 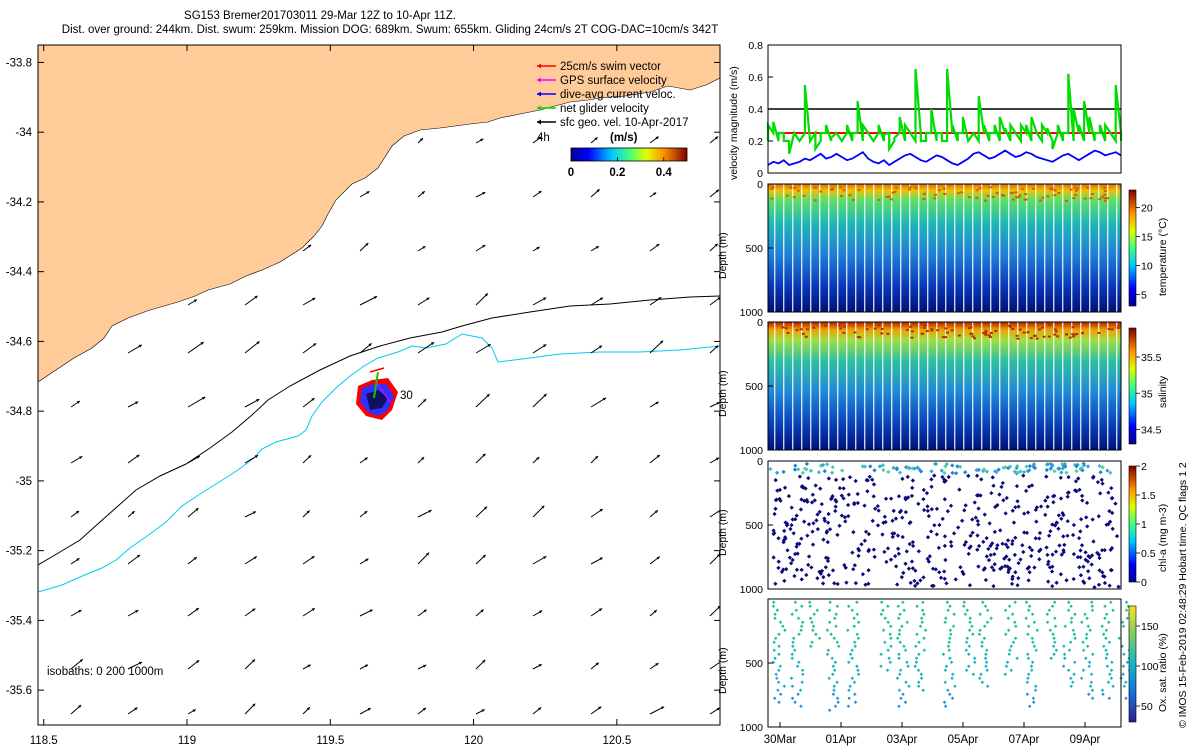 What do you see at coordinates (1132, 524) in the screenshot?
I see `chlorophyll-colorbar` at bounding box center [1132, 524].